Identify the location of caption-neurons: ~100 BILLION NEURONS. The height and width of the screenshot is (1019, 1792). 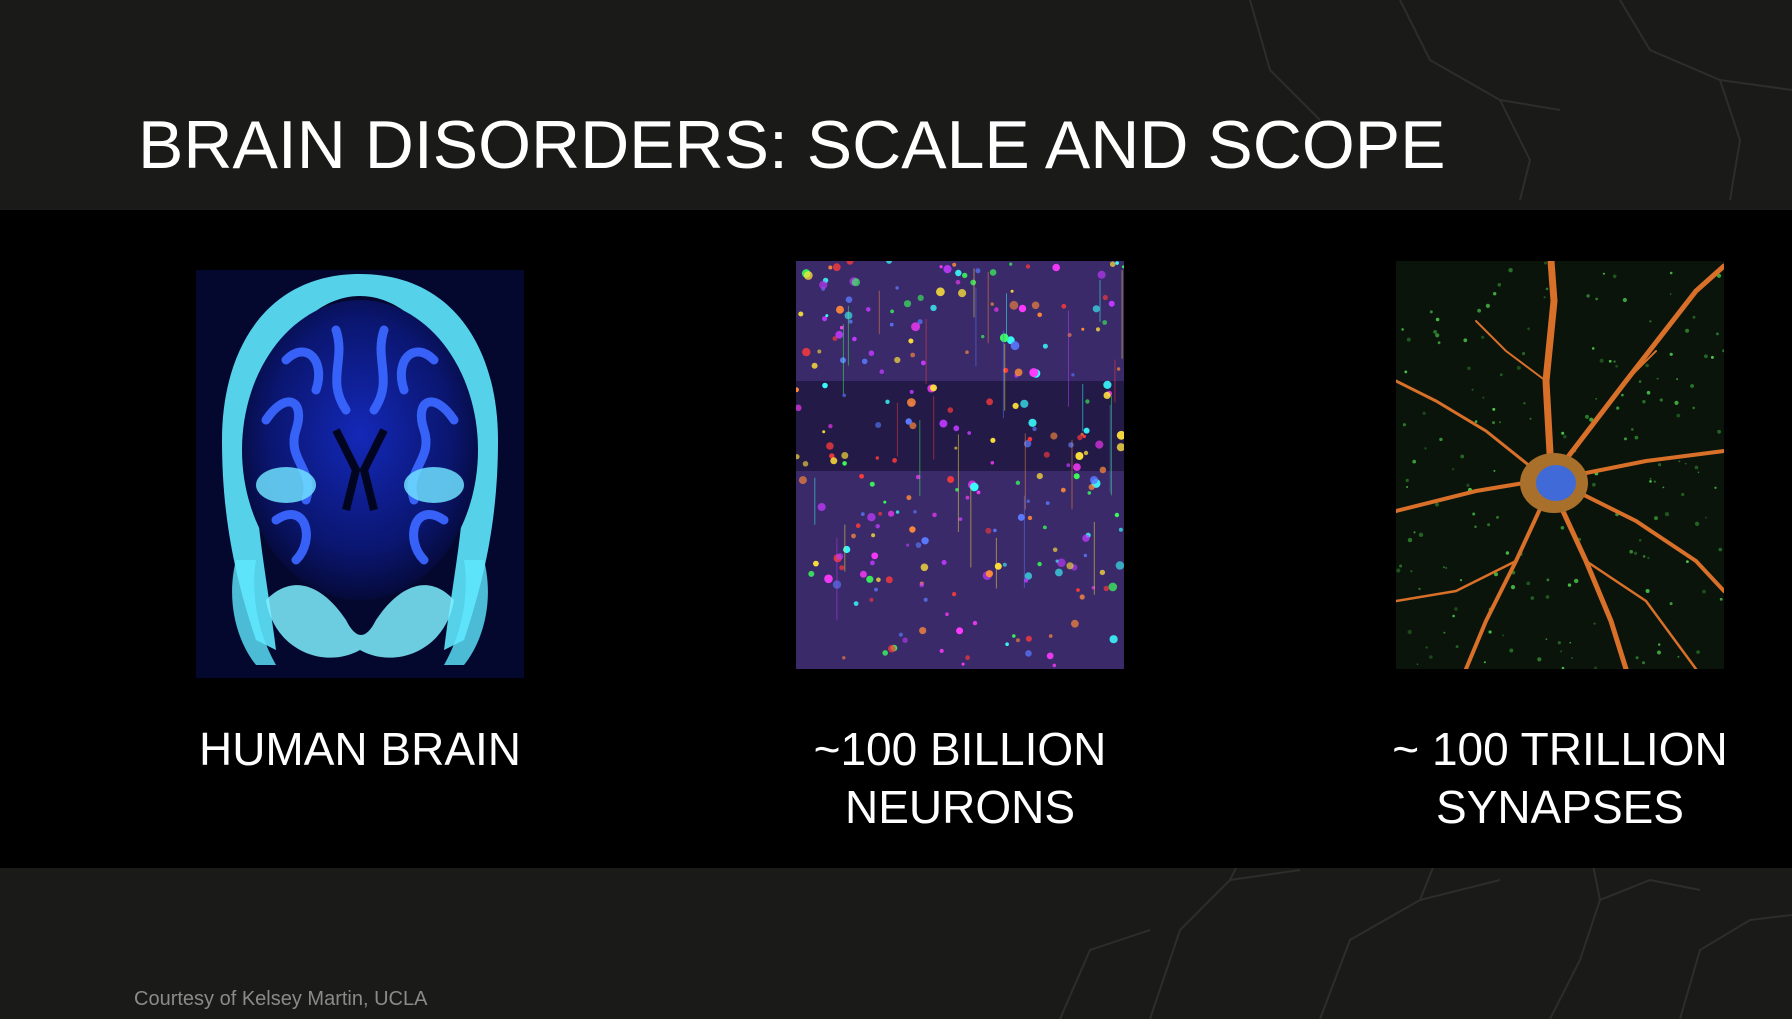
(960, 778).